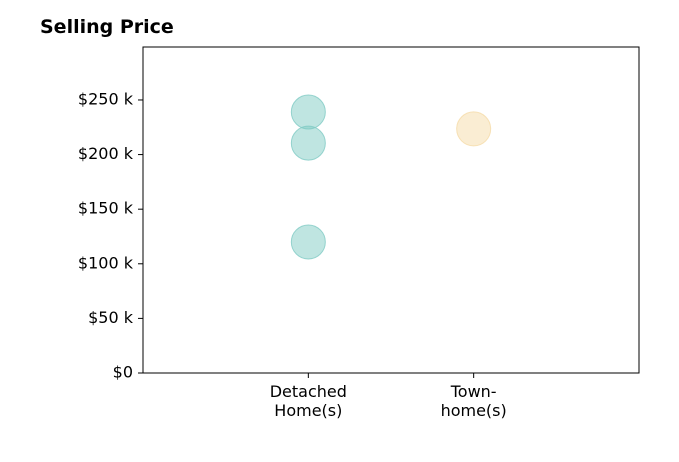  Describe the element at coordinates (107, 27) in the screenshot. I see `chart-title: Selling Price` at that location.